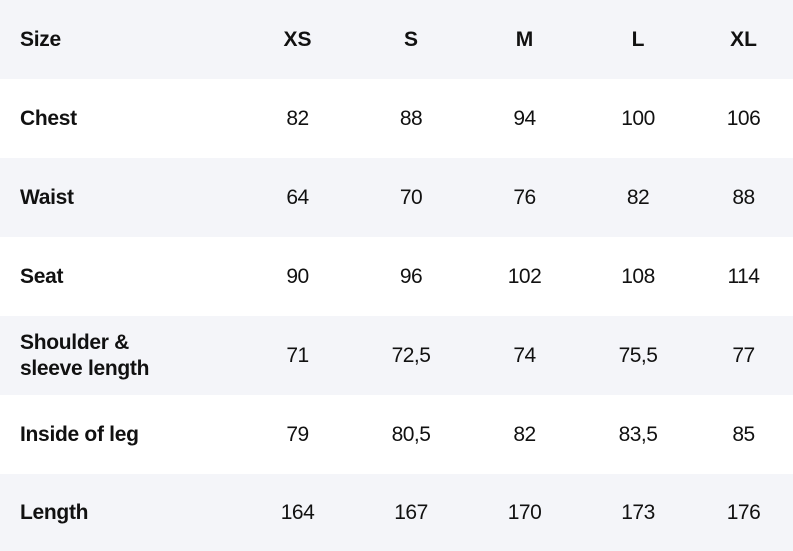 The width and height of the screenshot is (793, 551). I want to click on header-size-label: Size, so click(40, 39).